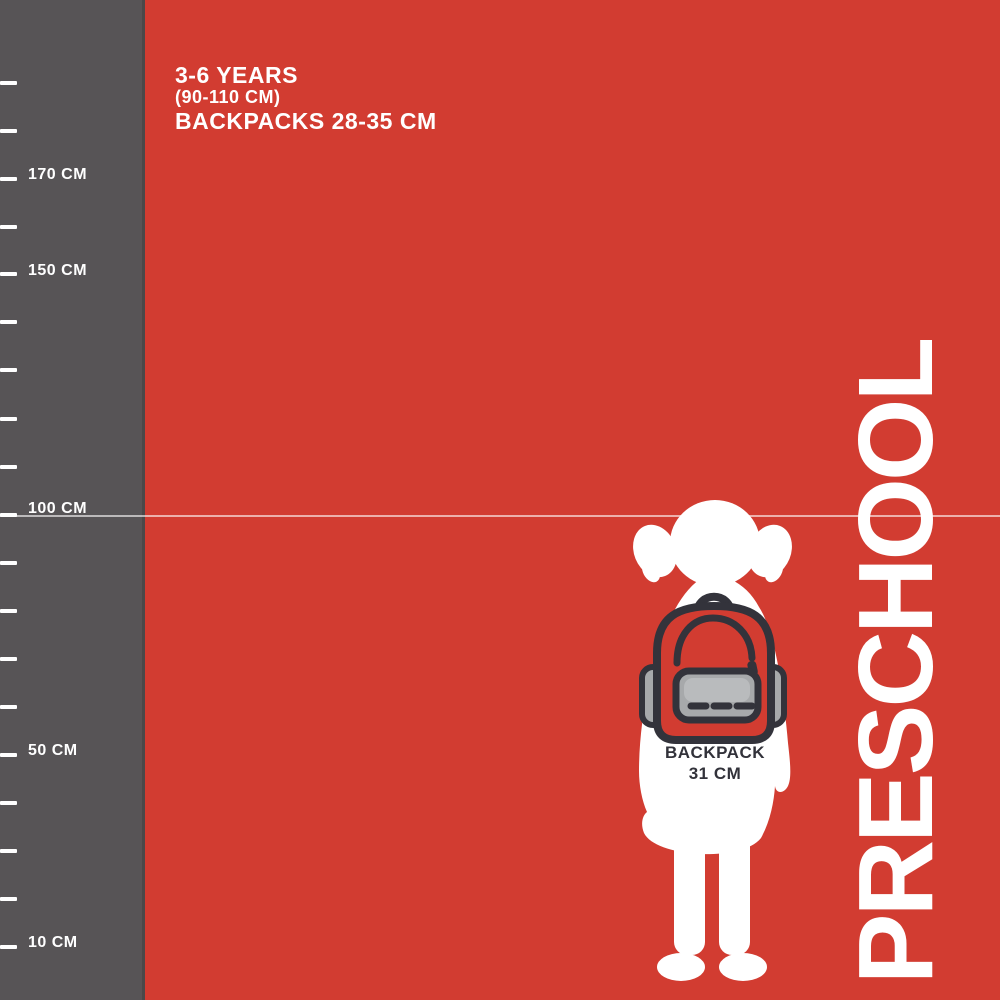  I want to click on ruler-label-170cm: 170 CM, so click(58, 174).